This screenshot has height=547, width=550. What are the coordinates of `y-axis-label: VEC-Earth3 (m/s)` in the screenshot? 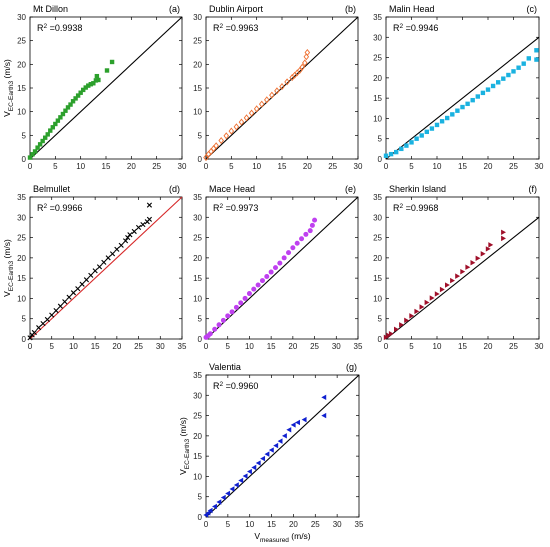 It's located at (8, 268).